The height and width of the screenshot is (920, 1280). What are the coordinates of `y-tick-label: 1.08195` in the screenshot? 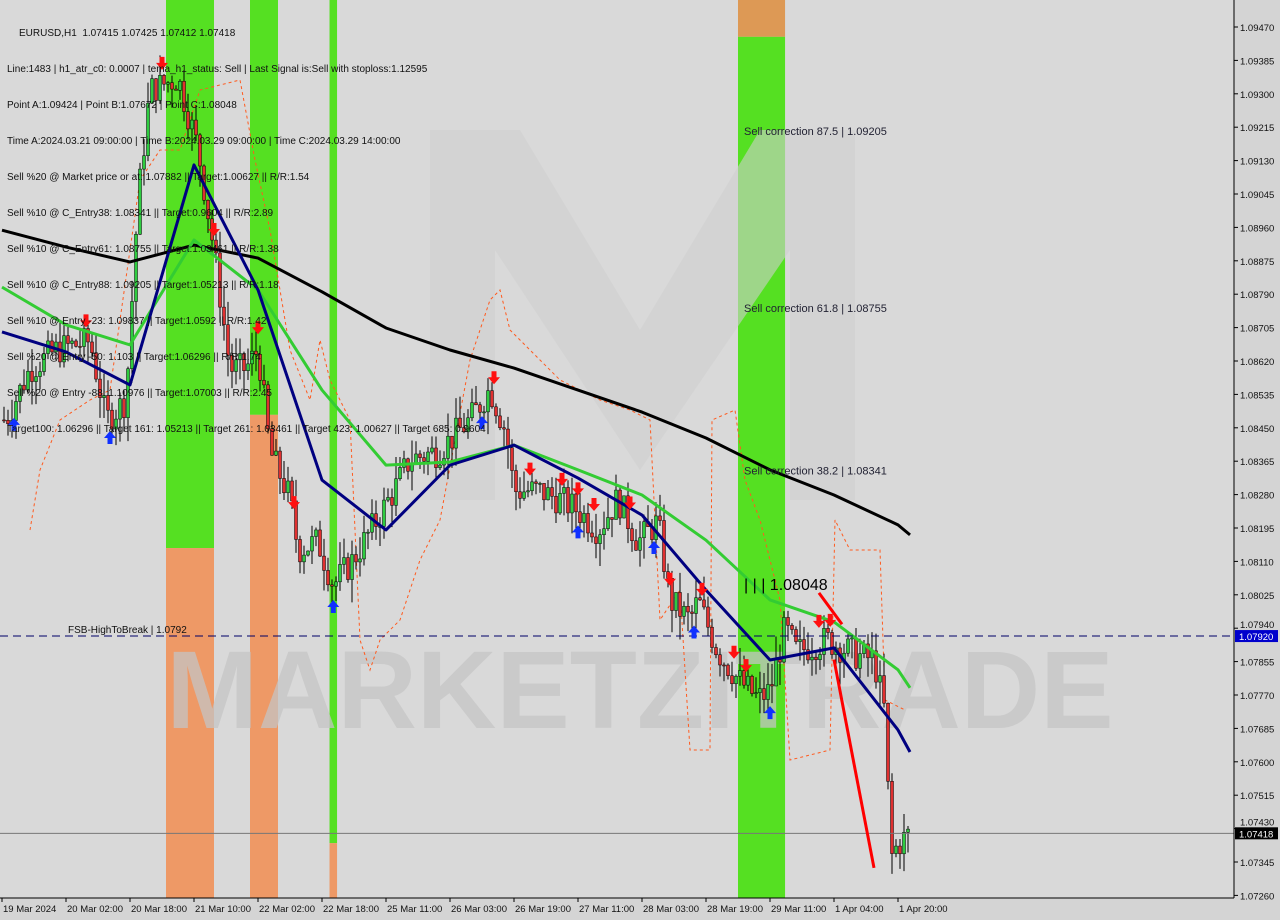 It's located at (1257, 529).